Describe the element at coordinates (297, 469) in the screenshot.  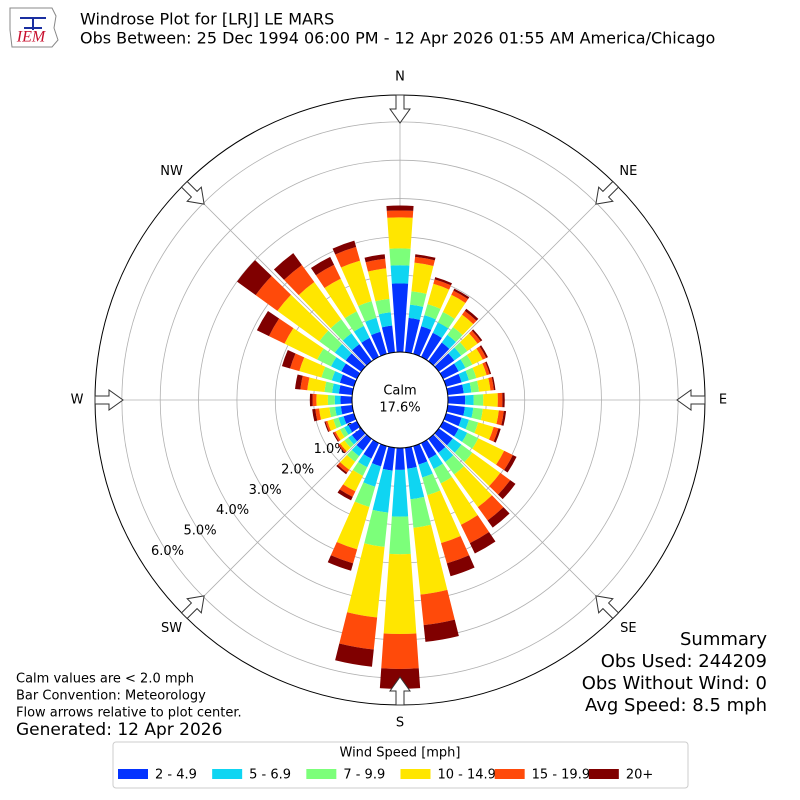
I see `radial-tick-label: 2.0%` at that location.